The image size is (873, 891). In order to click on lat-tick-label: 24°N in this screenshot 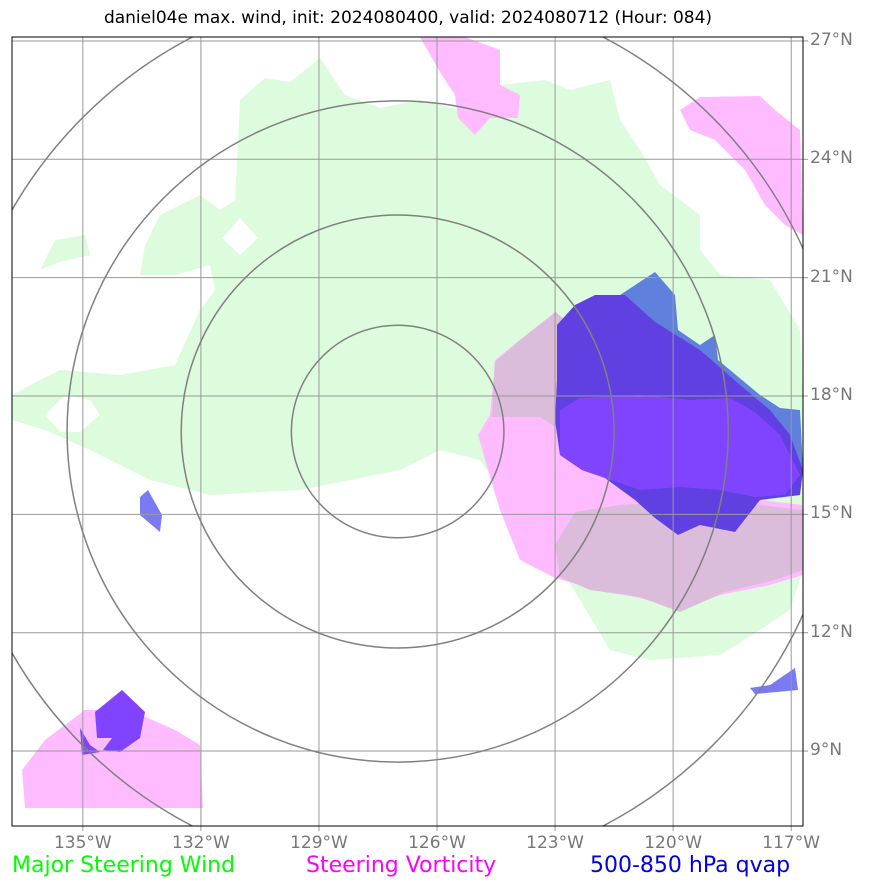, I will do `click(831, 158)`.